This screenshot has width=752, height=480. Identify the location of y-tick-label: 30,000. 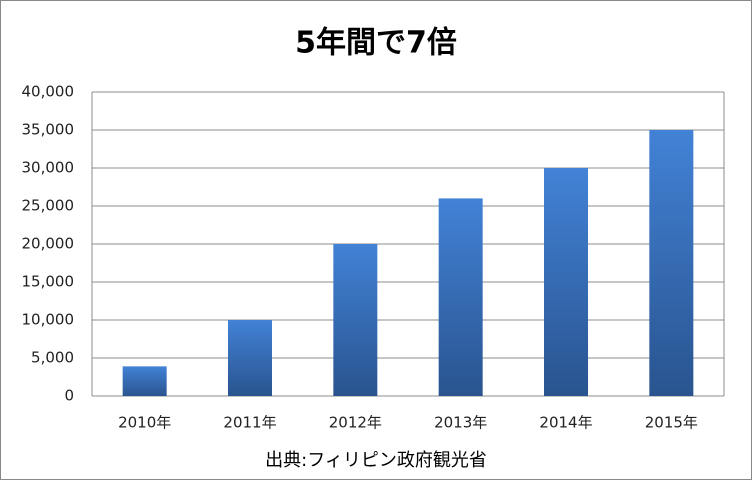
(48, 168).